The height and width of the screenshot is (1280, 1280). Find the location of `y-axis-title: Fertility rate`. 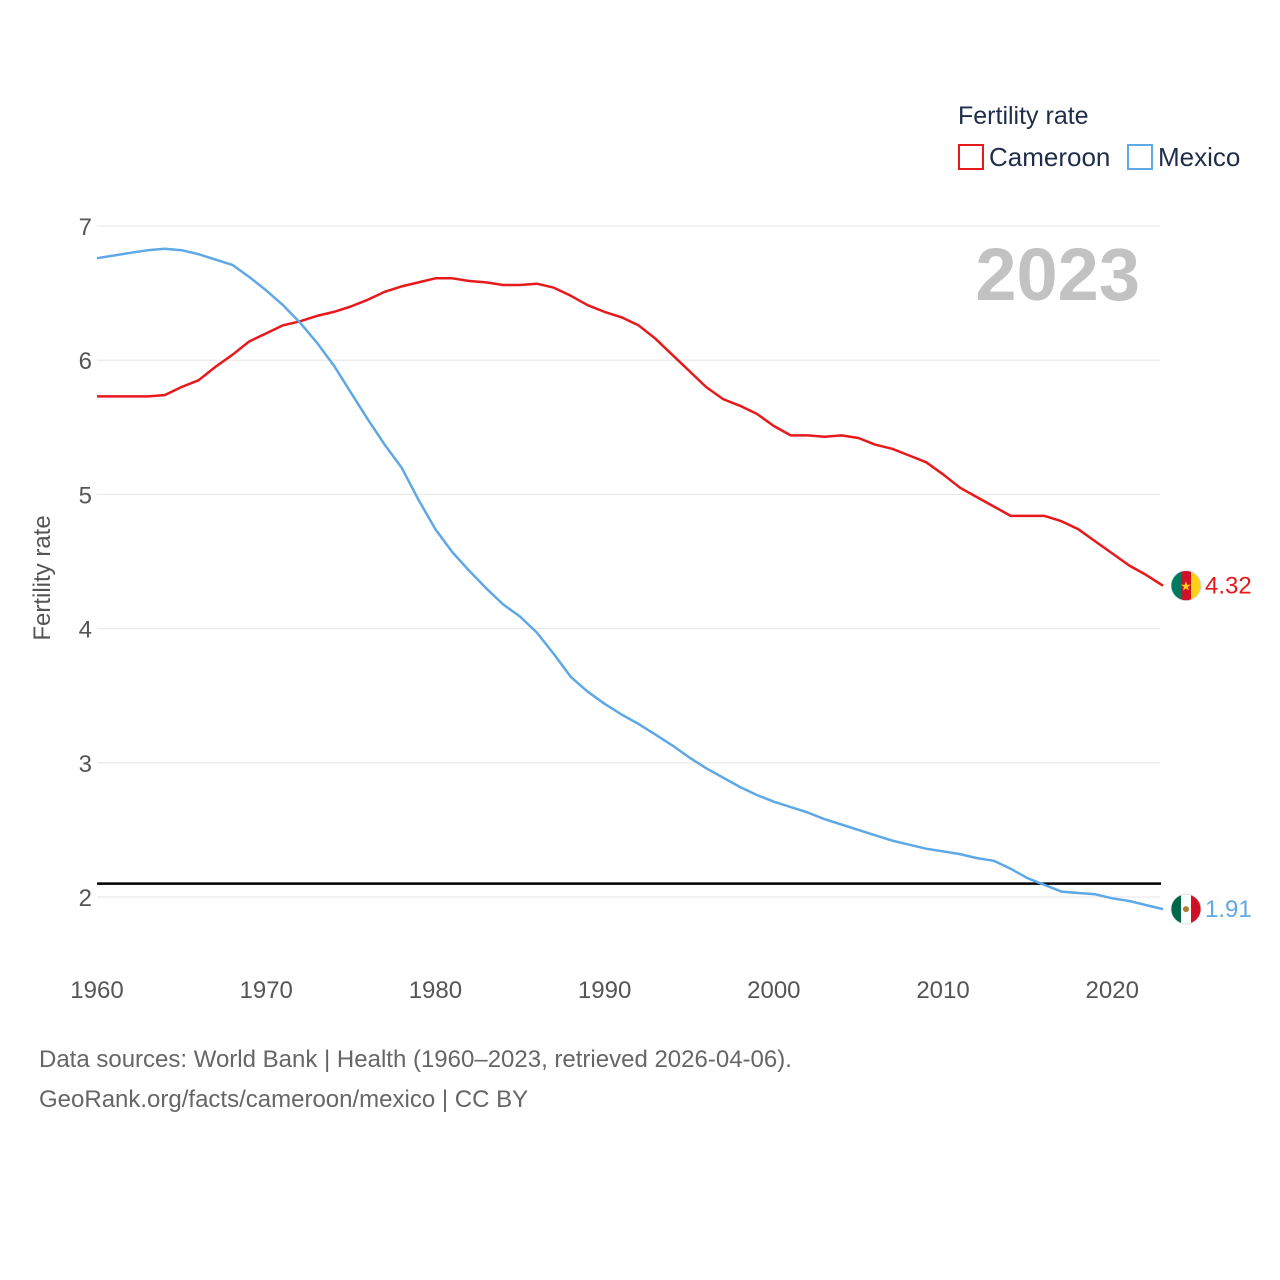

y-axis-title: Fertility rate is located at coordinates (42, 577).